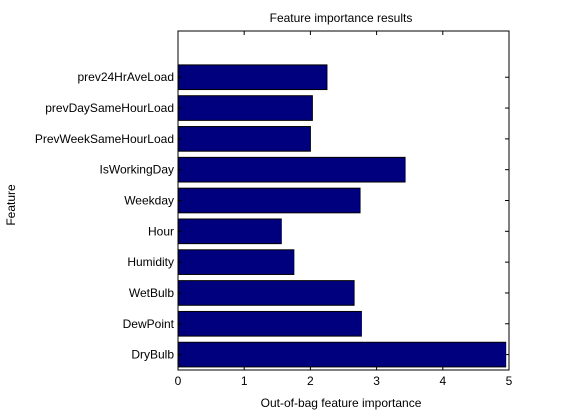 Image resolution: width=561 pixels, height=420 pixels. I want to click on x-tick-label-5: 5, so click(509, 381).